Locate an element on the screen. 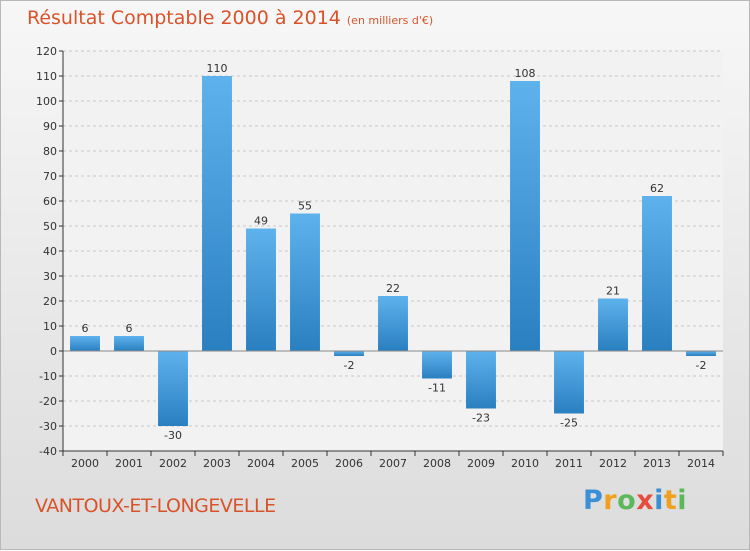 The image size is (750, 551). logo-letter: r is located at coordinates (610, 500).